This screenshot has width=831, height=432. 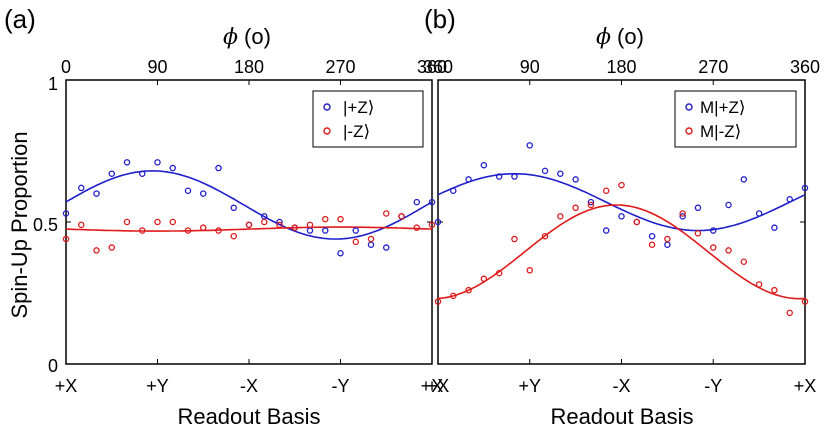 What do you see at coordinates (20, 19) in the screenshot?
I see `panel-label: (a)` at bounding box center [20, 19].